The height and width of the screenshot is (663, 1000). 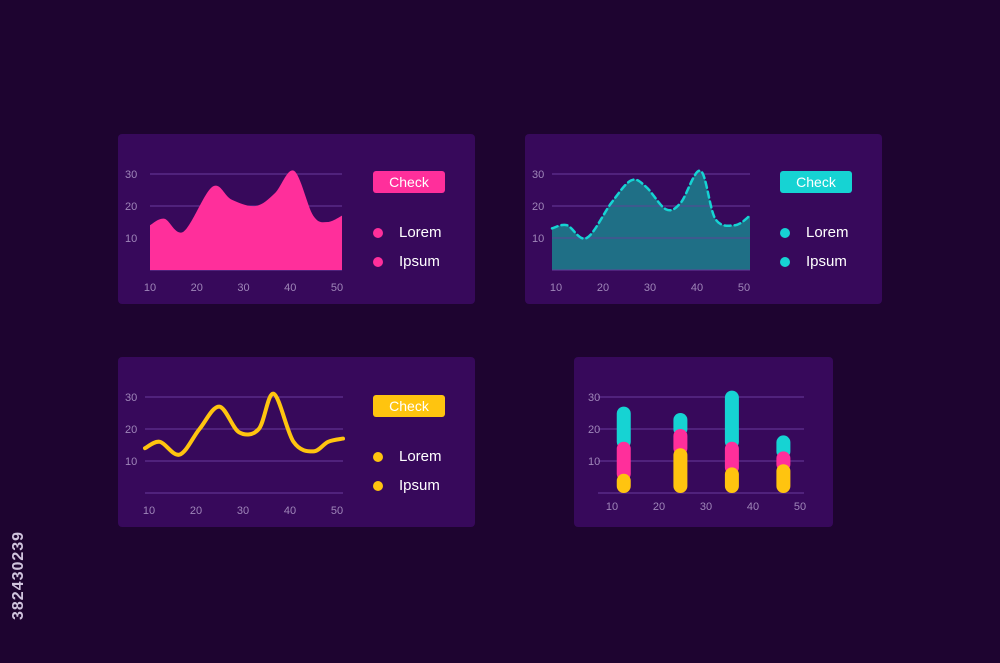 I want to click on chart-card-teal: 10 20 30 10 20 30 40 50 Check Lorem Ipsum, so click(x=703, y=219).